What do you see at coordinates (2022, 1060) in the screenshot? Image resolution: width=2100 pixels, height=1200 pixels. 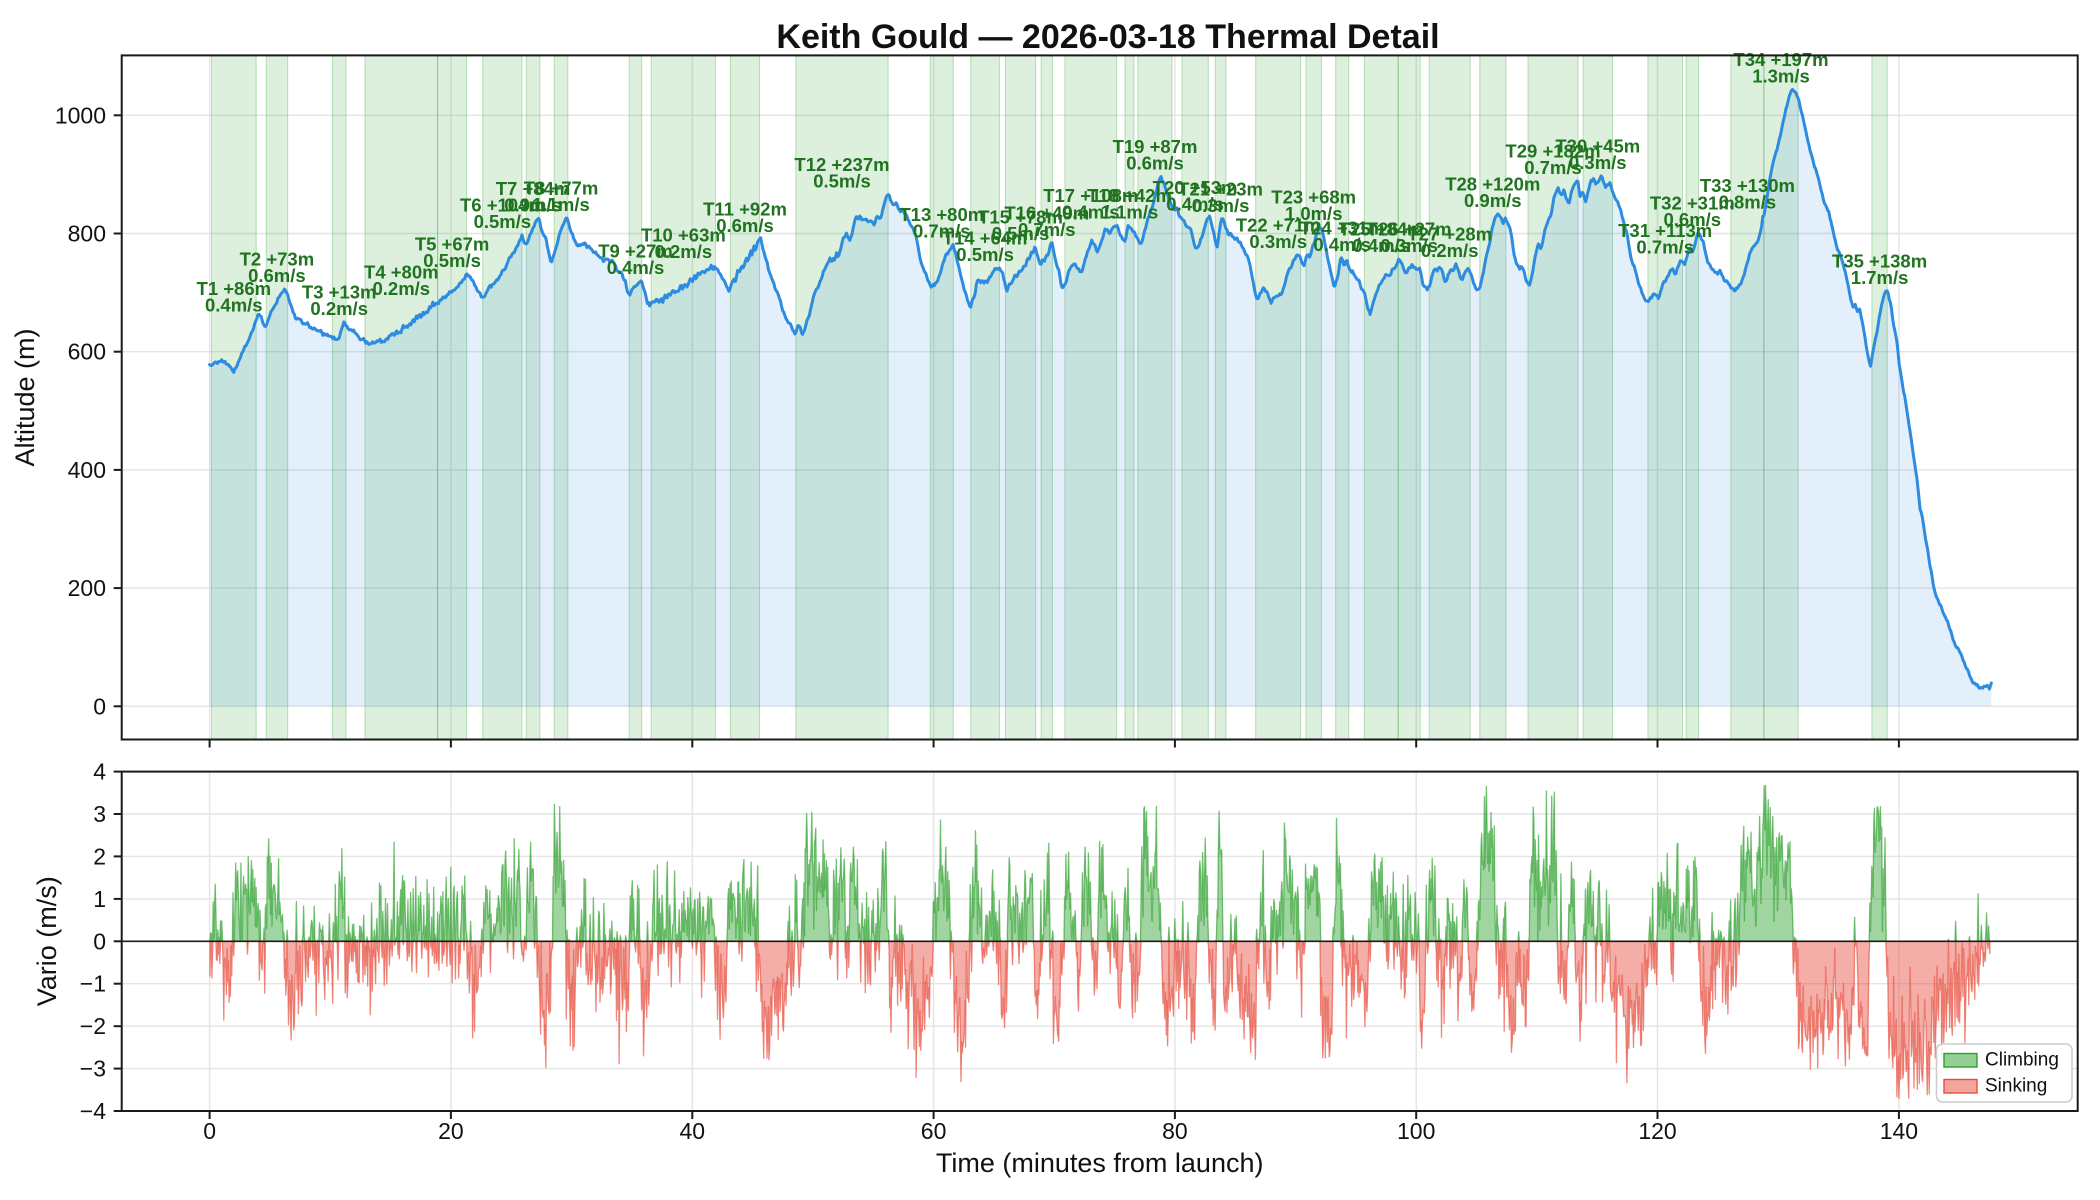 I see `svg-text: Climbing` at bounding box center [2022, 1060].